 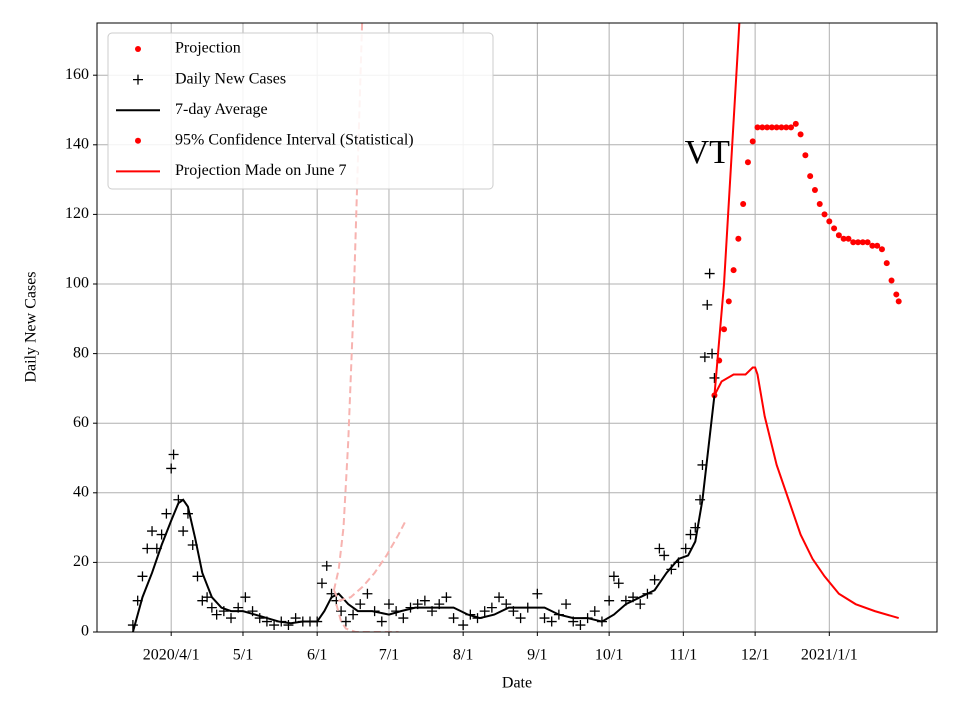 I want to click on x-tick-label: 6/1, so click(x=317, y=655).